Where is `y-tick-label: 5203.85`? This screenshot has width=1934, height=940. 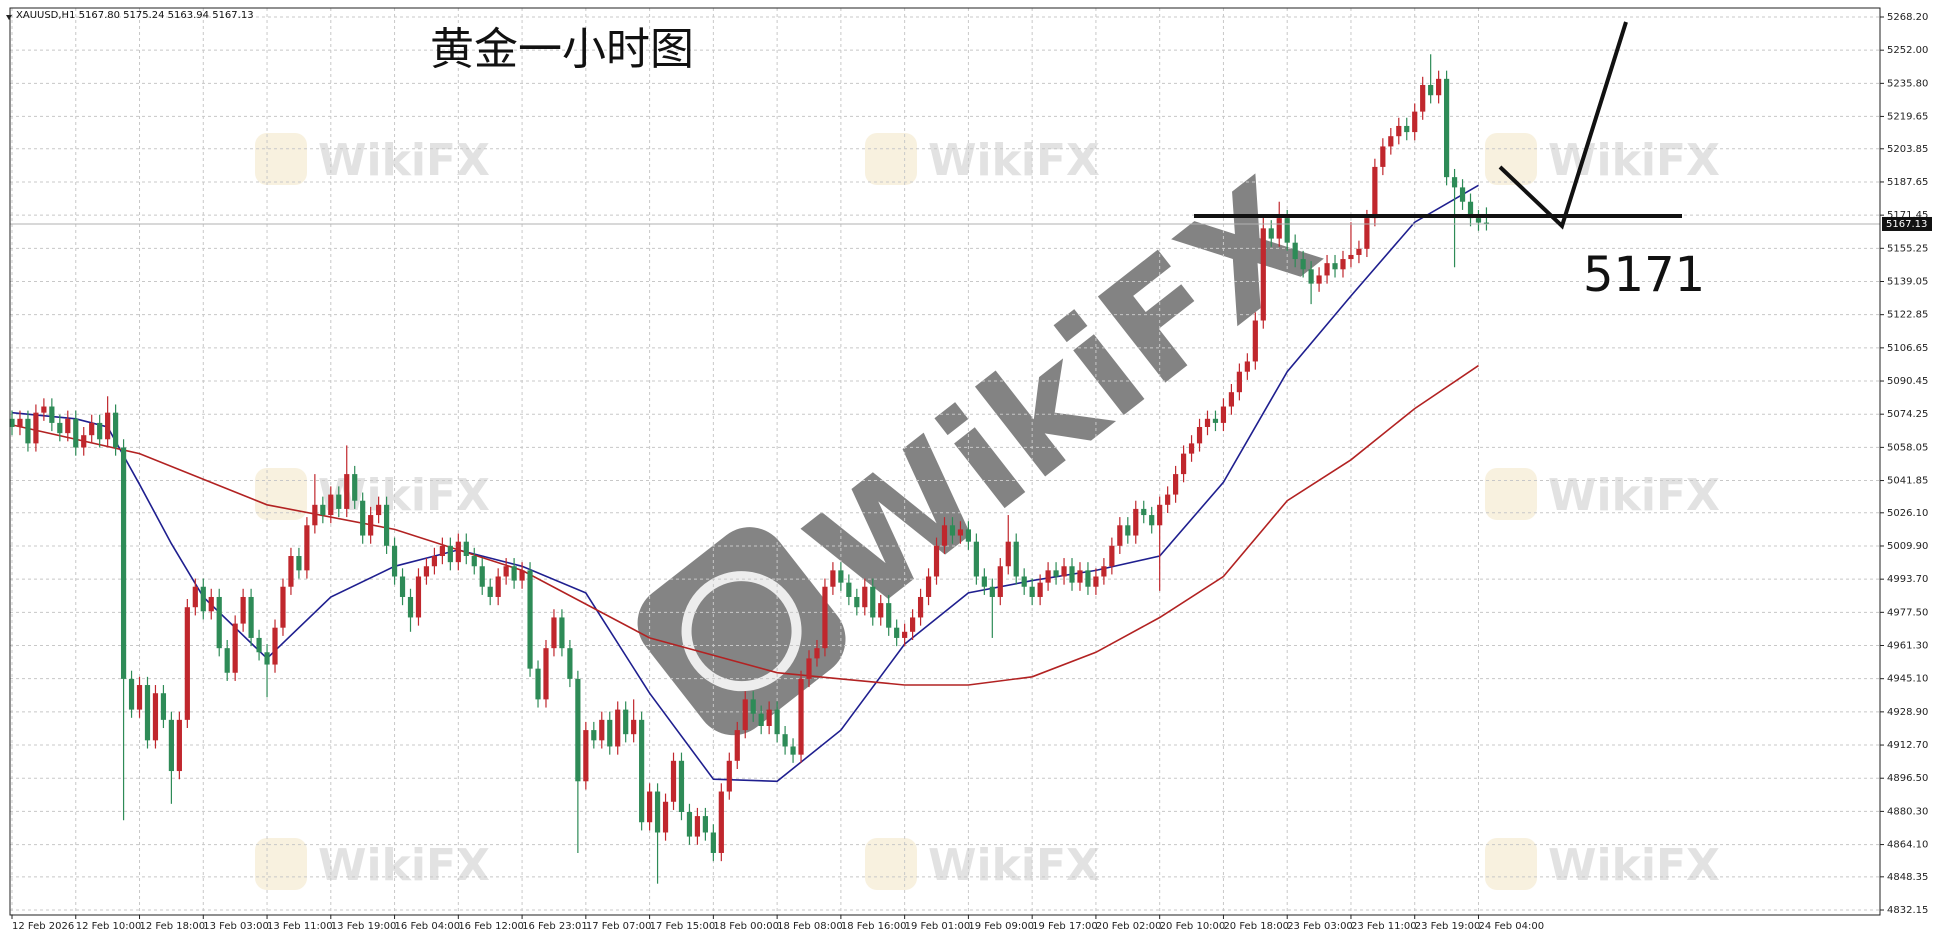
y-tick-label: 5203.85 is located at coordinates (1907, 149).